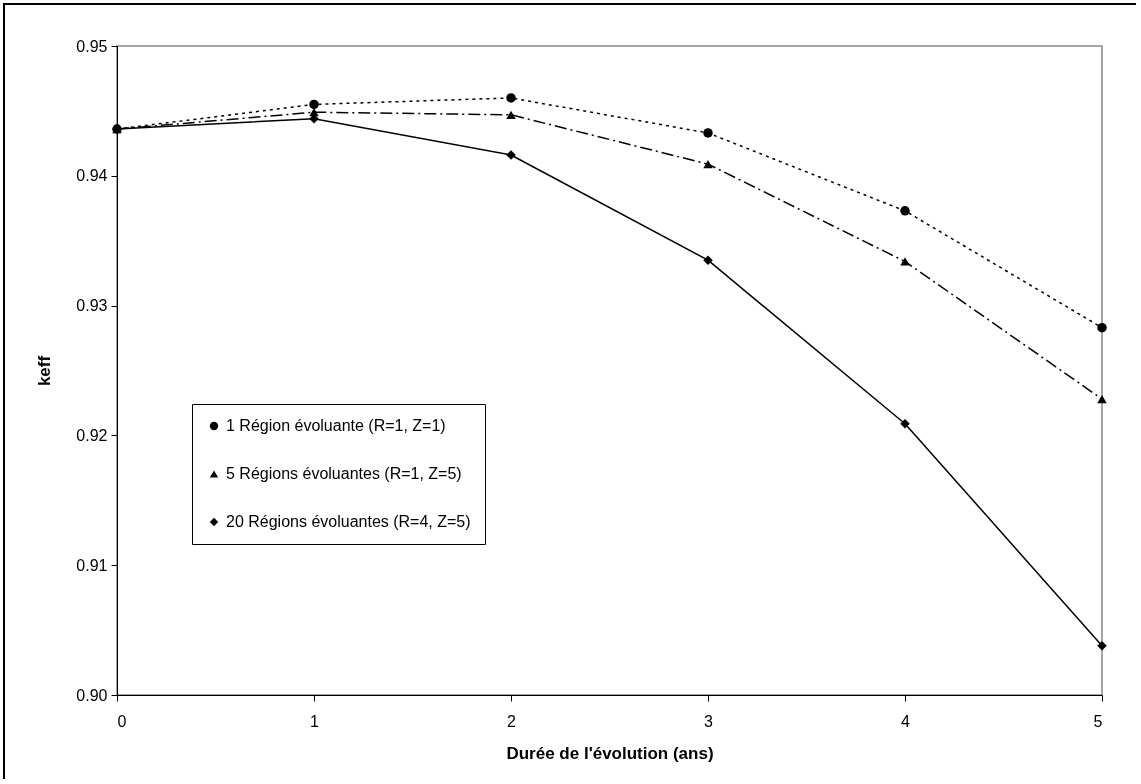 This screenshot has width=1141, height=784. What do you see at coordinates (610, 753) in the screenshot?
I see `x-axis-title: Durée de l'évolution (ans)` at bounding box center [610, 753].